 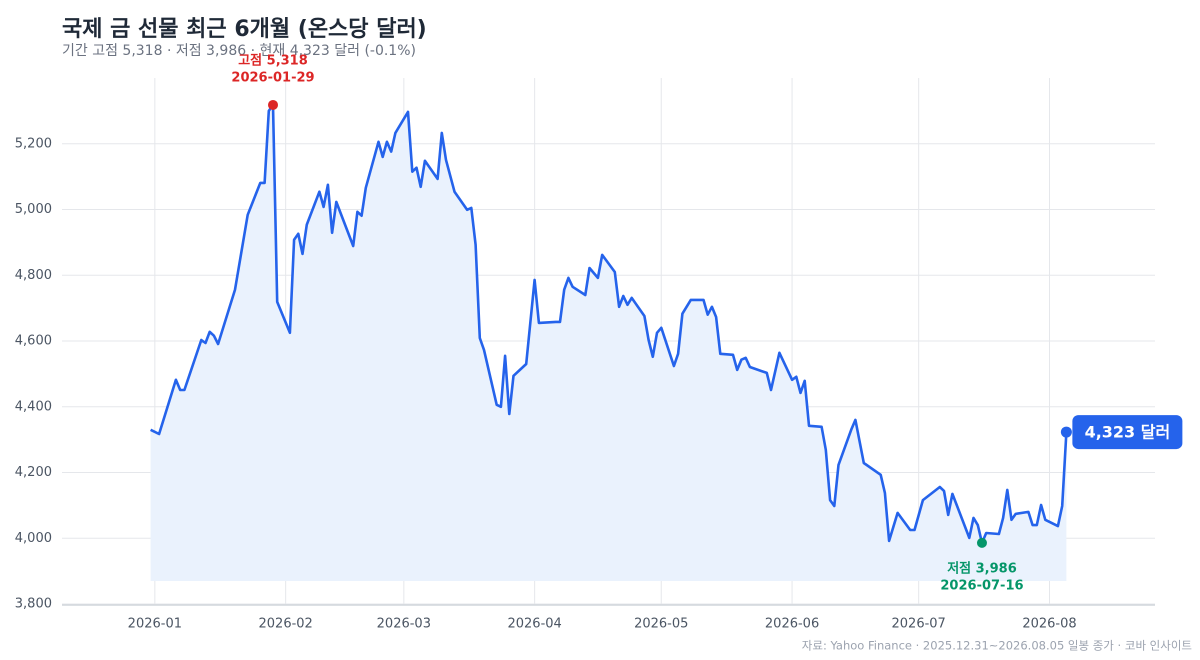 I want to click on y-tick-label: 4,400, so click(x=33, y=406).